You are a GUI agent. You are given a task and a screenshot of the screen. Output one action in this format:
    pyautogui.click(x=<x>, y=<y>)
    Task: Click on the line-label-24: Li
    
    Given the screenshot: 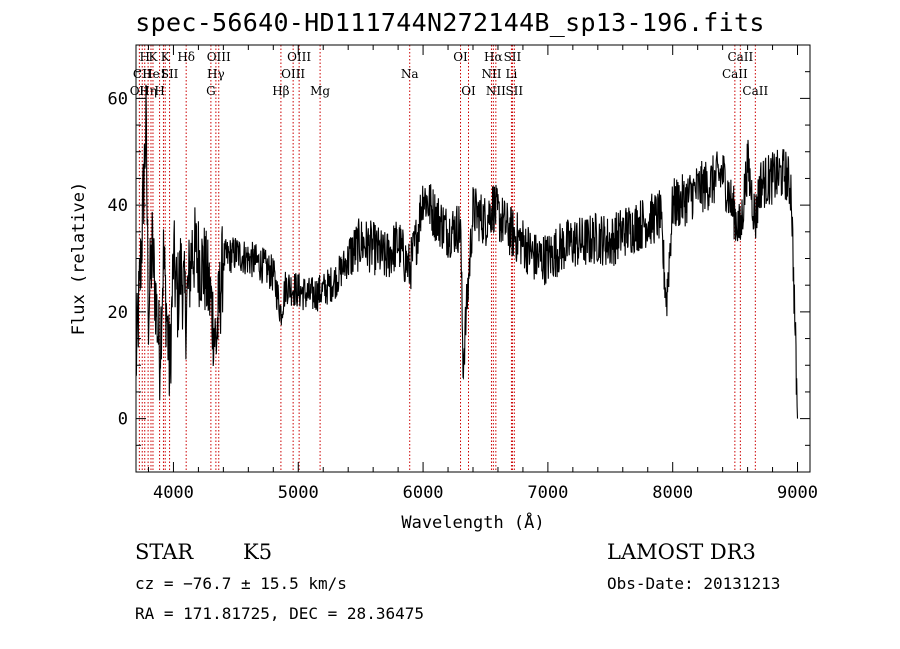 What is the action you would take?
    pyautogui.click(x=512, y=74)
    